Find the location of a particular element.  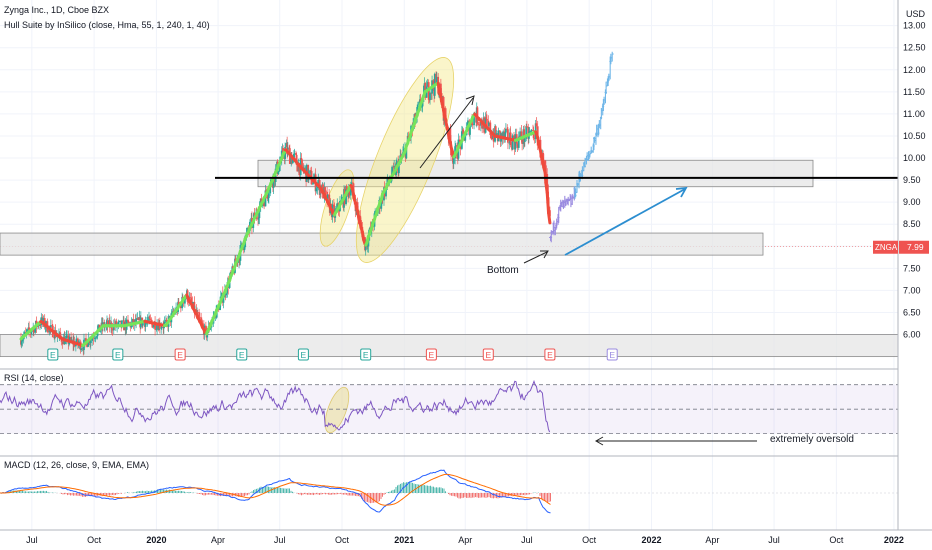

signal-line is located at coordinates (275, 489).